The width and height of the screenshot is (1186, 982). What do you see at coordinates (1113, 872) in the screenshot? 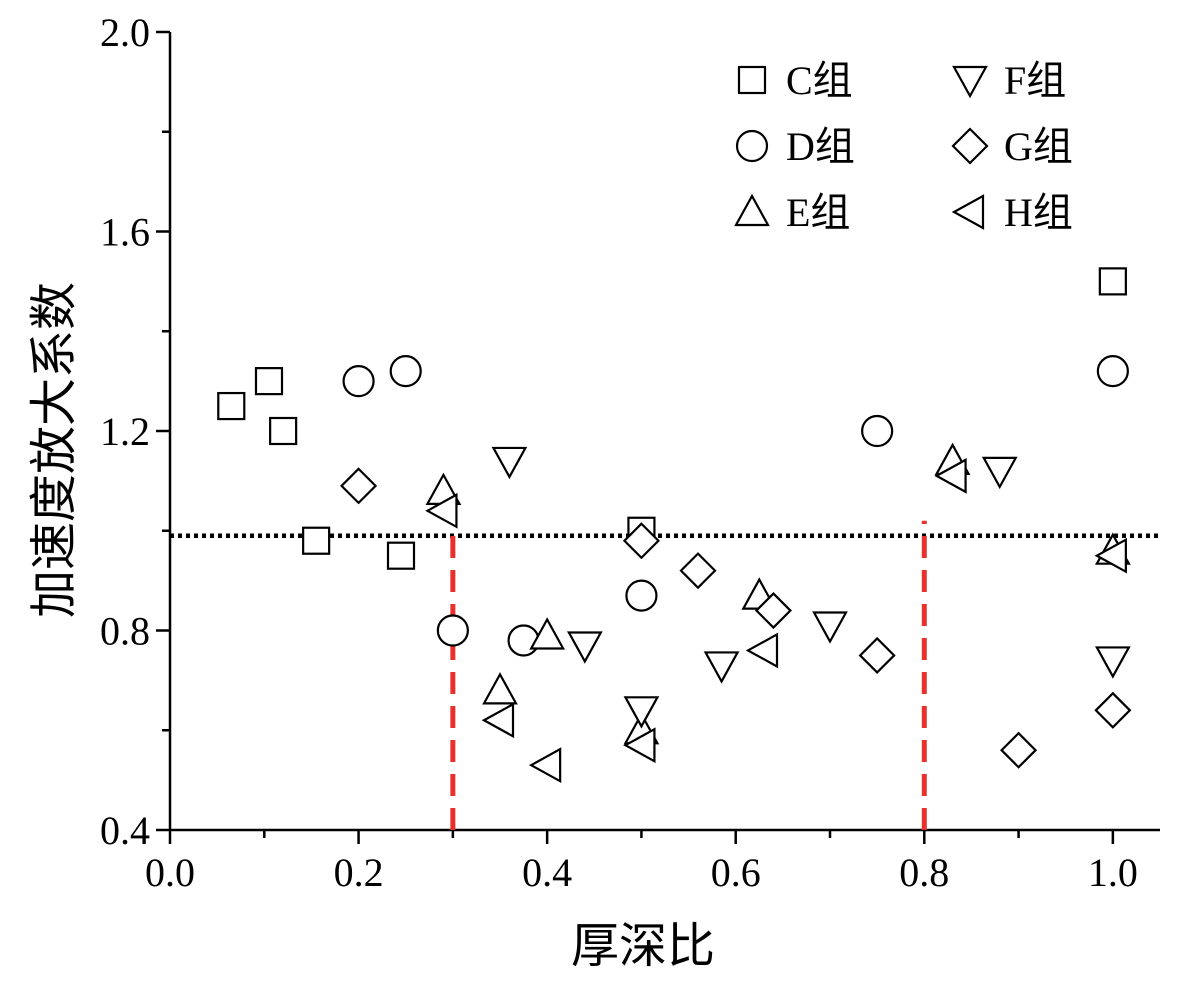
I see `x-tick-label: 1.0` at bounding box center [1113, 872].